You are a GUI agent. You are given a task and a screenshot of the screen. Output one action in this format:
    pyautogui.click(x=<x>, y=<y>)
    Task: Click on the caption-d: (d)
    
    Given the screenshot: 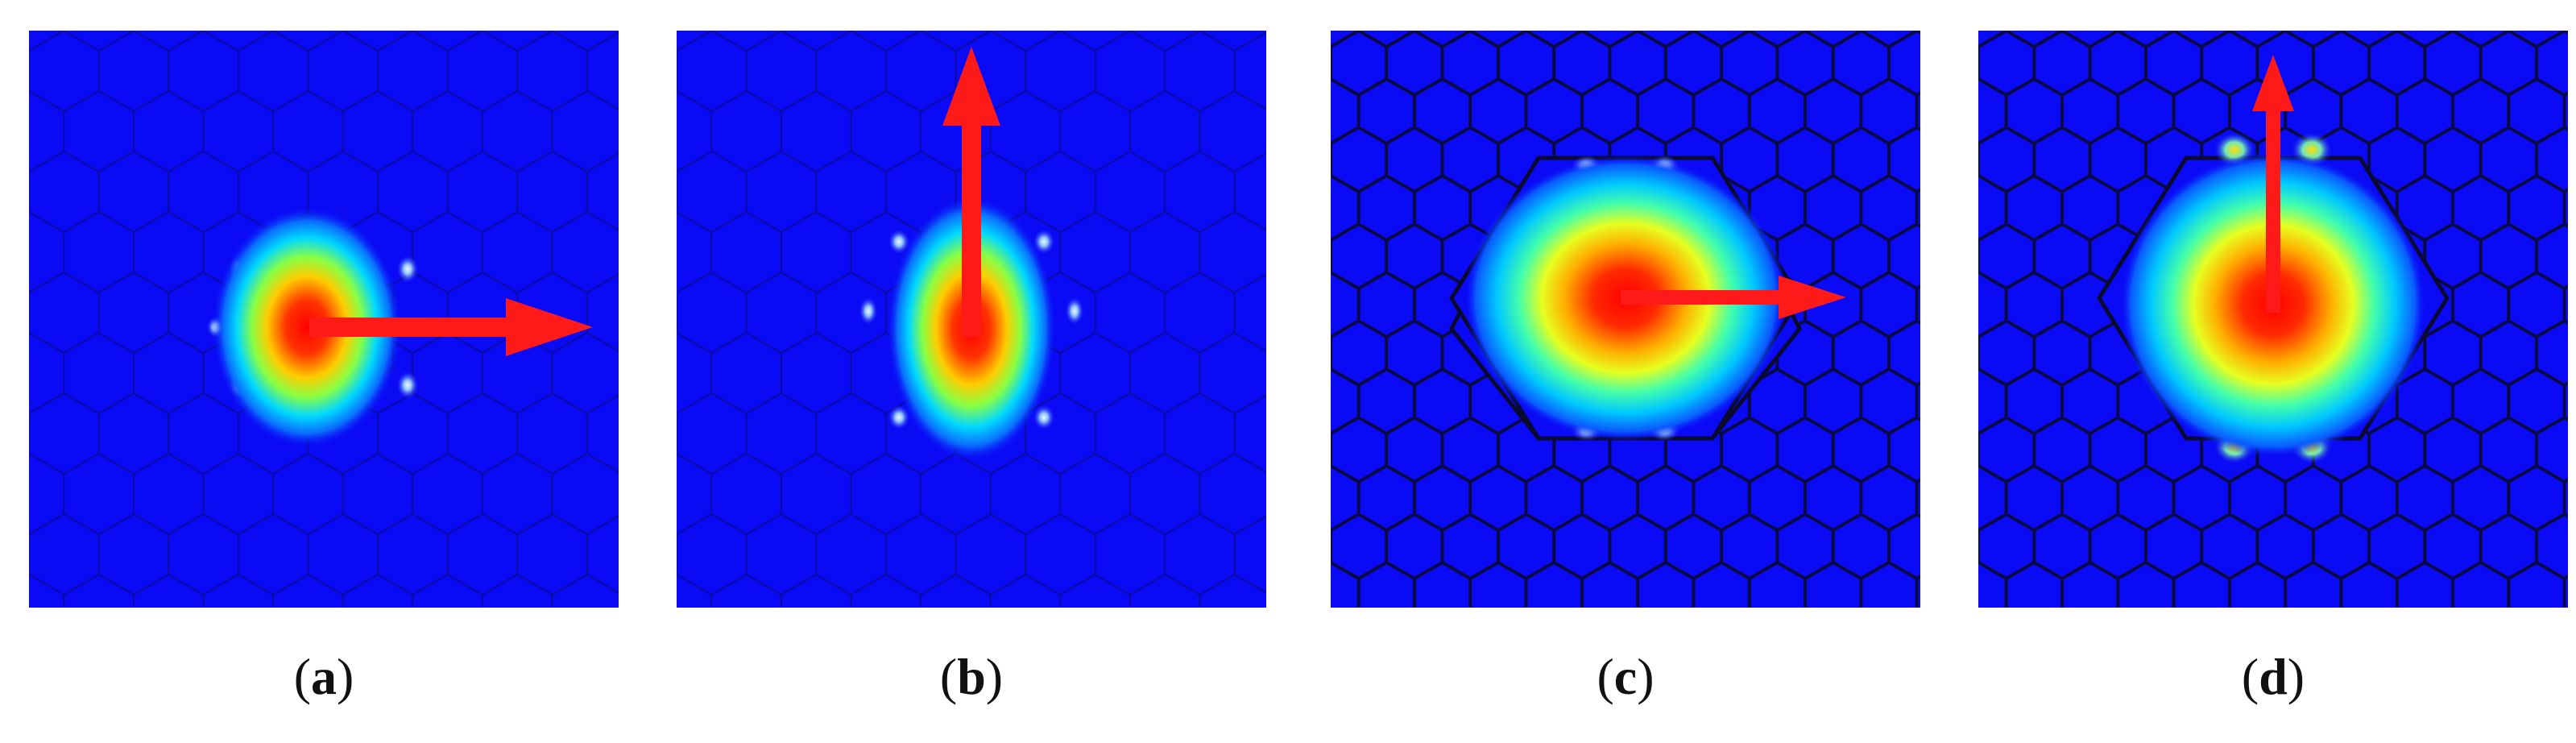 What is the action you would take?
    pyautogui.click(x=2273, y=676)
    